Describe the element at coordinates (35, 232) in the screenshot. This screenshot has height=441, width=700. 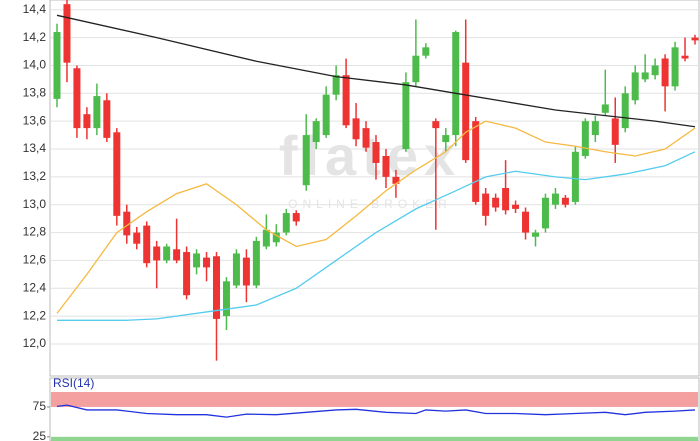
I see `y-tick-label: 12,8` at that location.